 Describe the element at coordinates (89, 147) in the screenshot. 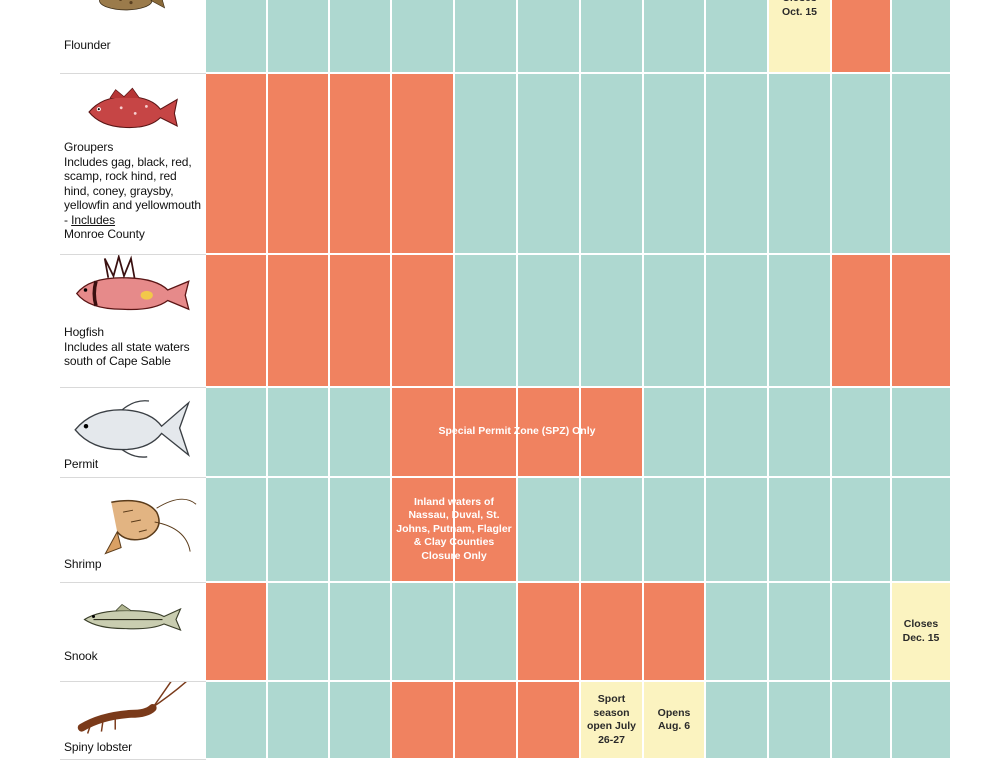

I see `species-name: Groupers` at that location.